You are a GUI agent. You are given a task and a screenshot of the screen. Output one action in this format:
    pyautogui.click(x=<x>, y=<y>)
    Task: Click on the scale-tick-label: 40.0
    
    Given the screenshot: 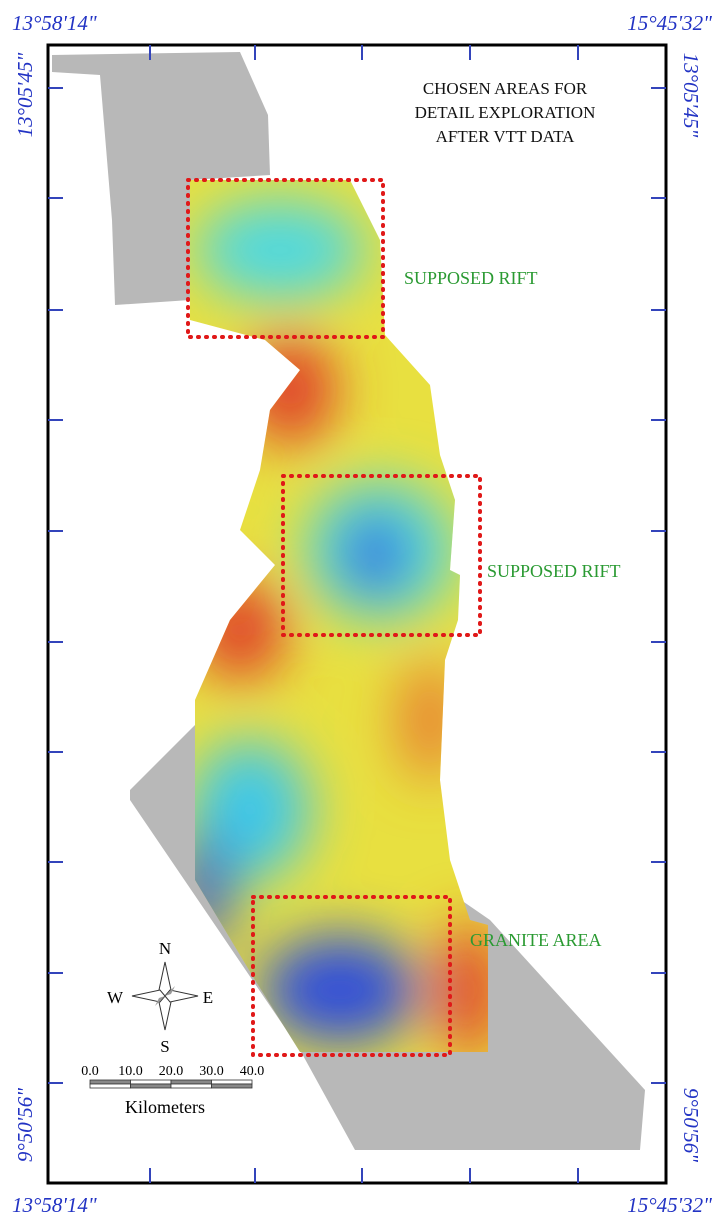 What is the action you would take?
    pyautogui.click(x=252, y=1071)
    